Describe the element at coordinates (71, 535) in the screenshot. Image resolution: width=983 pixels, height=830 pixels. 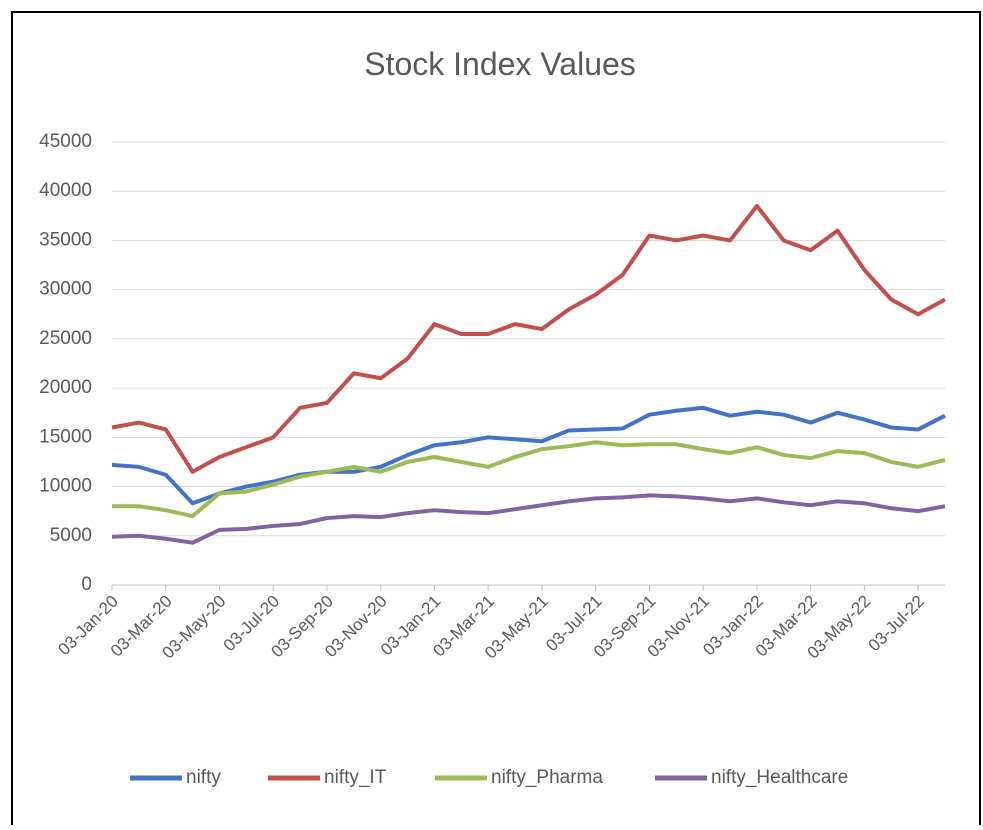
I see `y-tick-label: 5000` at that location.